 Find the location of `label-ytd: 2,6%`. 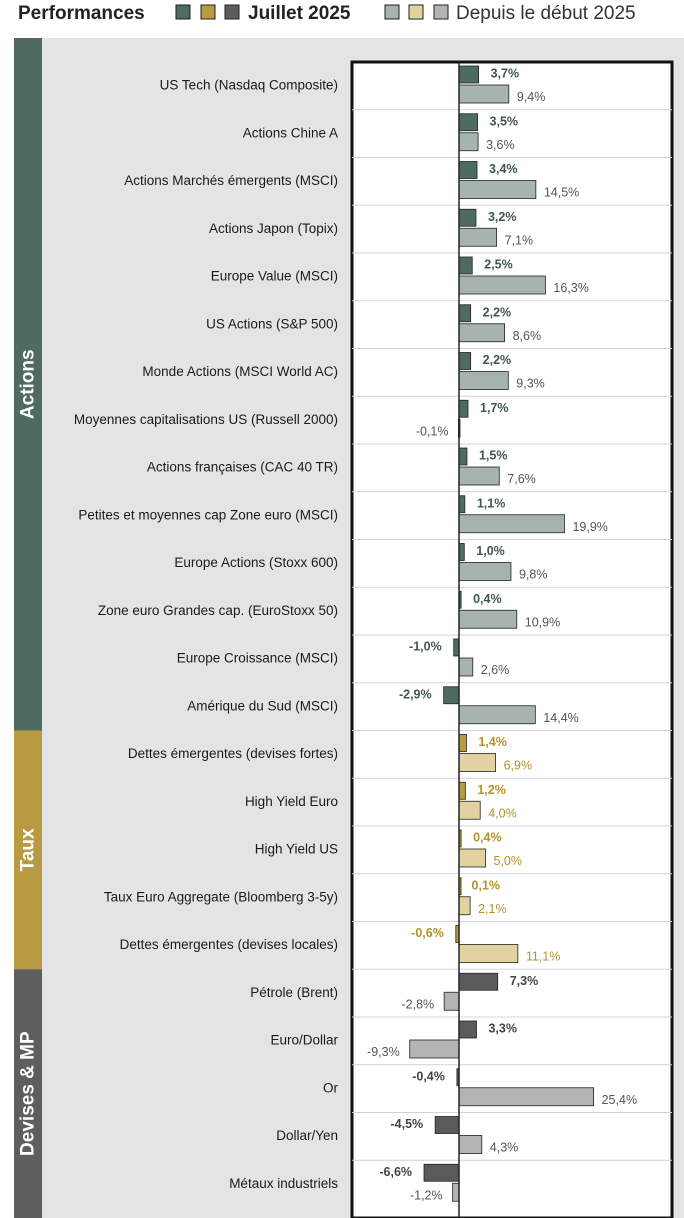

label-ytd: 2,6% is located at coordinates (495, 670).